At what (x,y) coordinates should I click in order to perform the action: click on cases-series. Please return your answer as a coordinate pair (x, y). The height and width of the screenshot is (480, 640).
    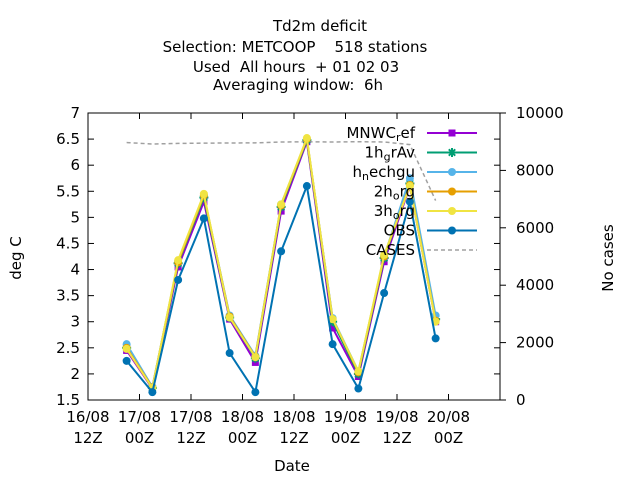
    Looking at the image, I should click on (281, 170).